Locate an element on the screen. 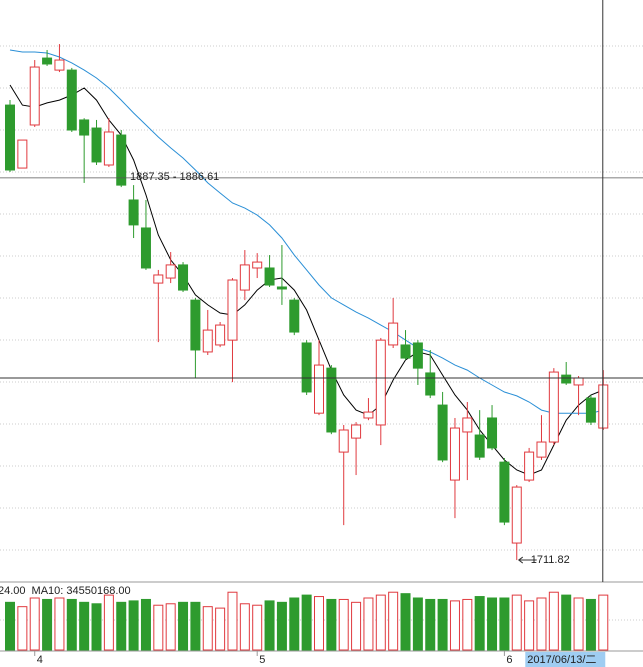  x-tick-label: 6 is located at coordinates (509, 660).